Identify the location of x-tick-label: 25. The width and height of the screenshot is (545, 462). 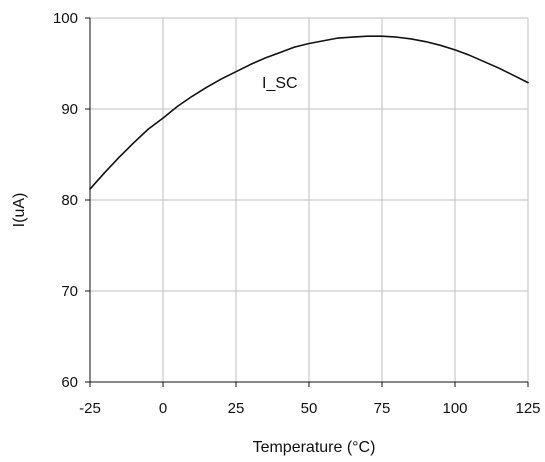
(236, 408).